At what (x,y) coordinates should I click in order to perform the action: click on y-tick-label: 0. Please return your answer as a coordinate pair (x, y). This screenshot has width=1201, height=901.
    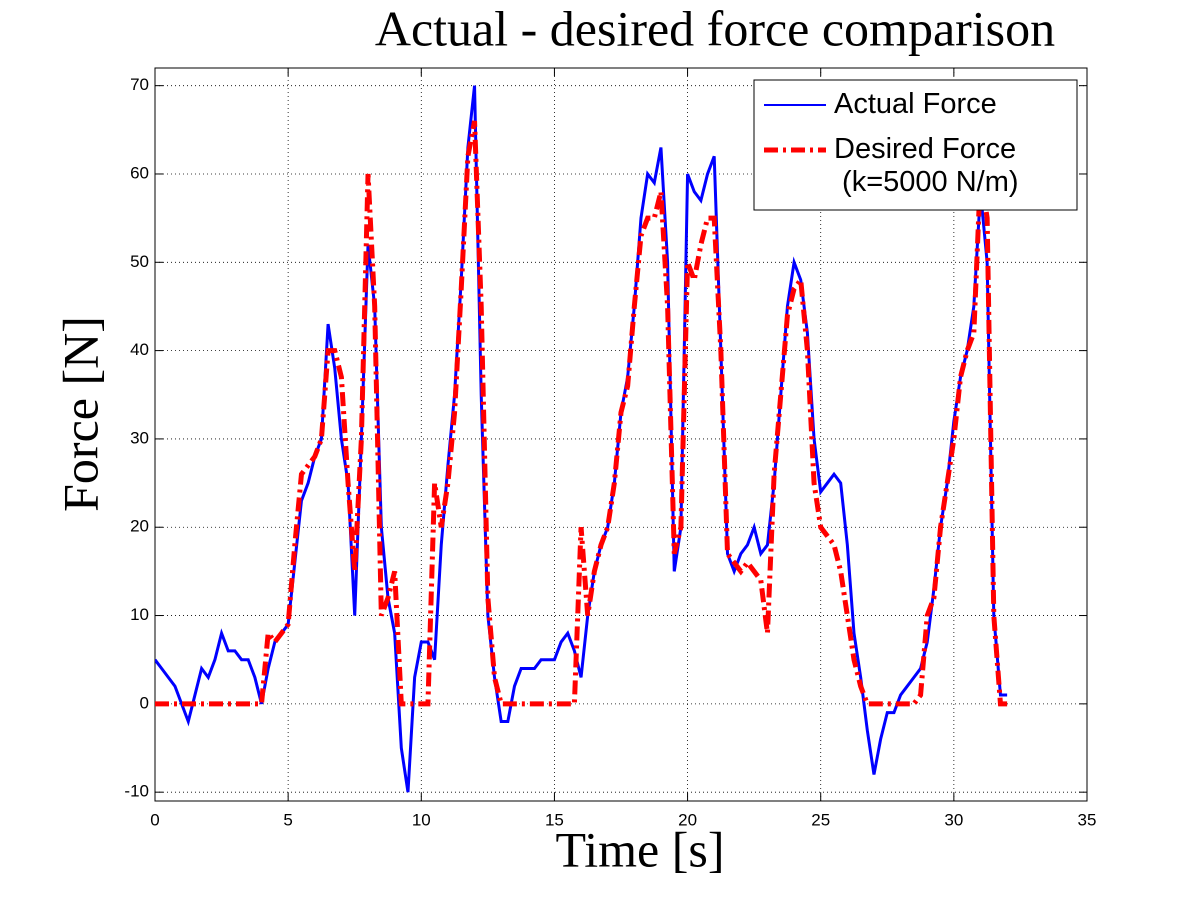
    Looking at the image, I should click on (144, 702).